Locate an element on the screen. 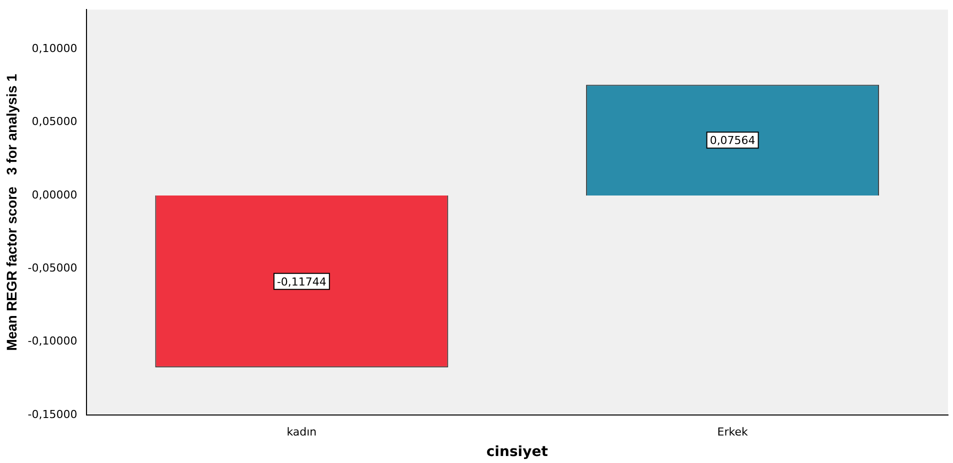 The height and width of the screenshot is (463, 953). y-tick-label: 0,05000 is located at coordinates (55, 121).